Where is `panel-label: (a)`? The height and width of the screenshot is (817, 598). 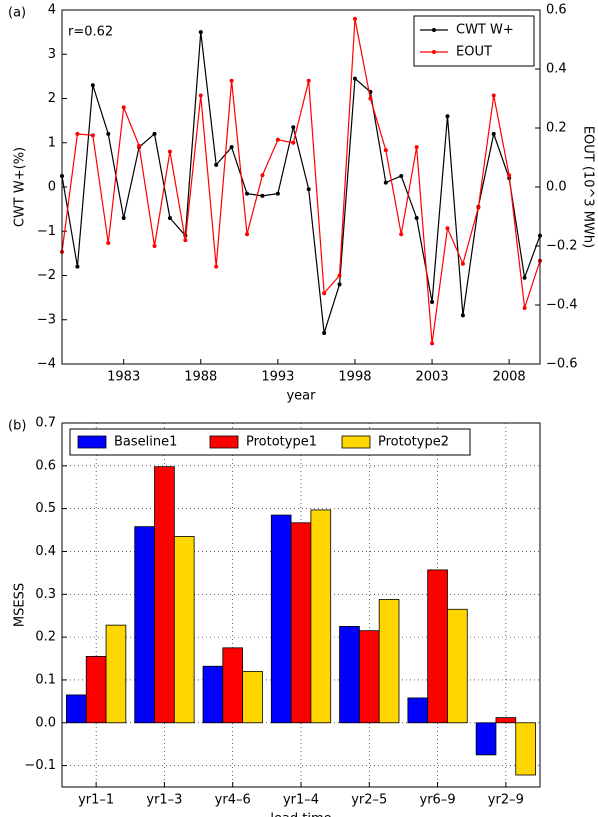 panel-label: (a) is located at coordinates (17, 13).